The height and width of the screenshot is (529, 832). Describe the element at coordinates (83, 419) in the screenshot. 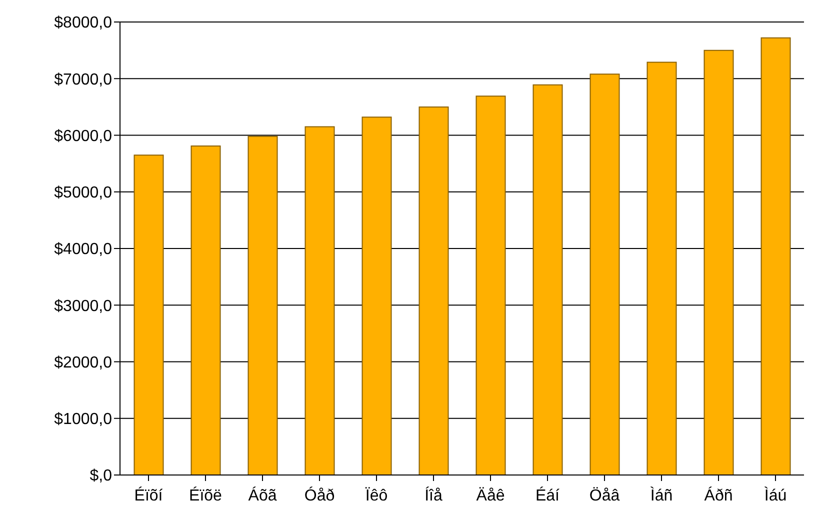

I see `y-tick-label: $1000,0` at that location.